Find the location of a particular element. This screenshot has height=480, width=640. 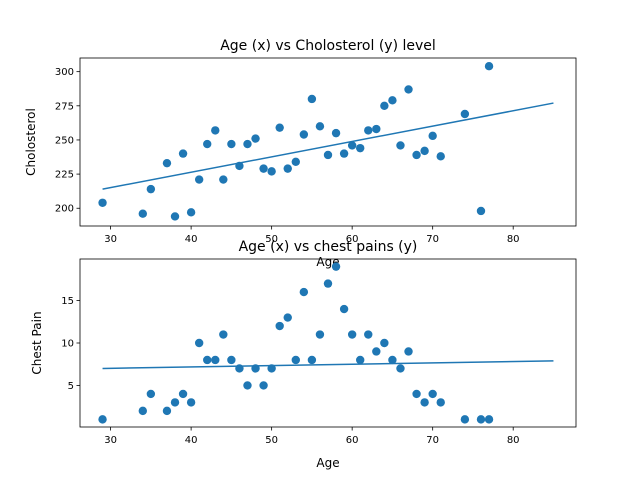

top-chart-title: Age (x) vs Cholosterol (y) level is located at coordinates (328, 46).